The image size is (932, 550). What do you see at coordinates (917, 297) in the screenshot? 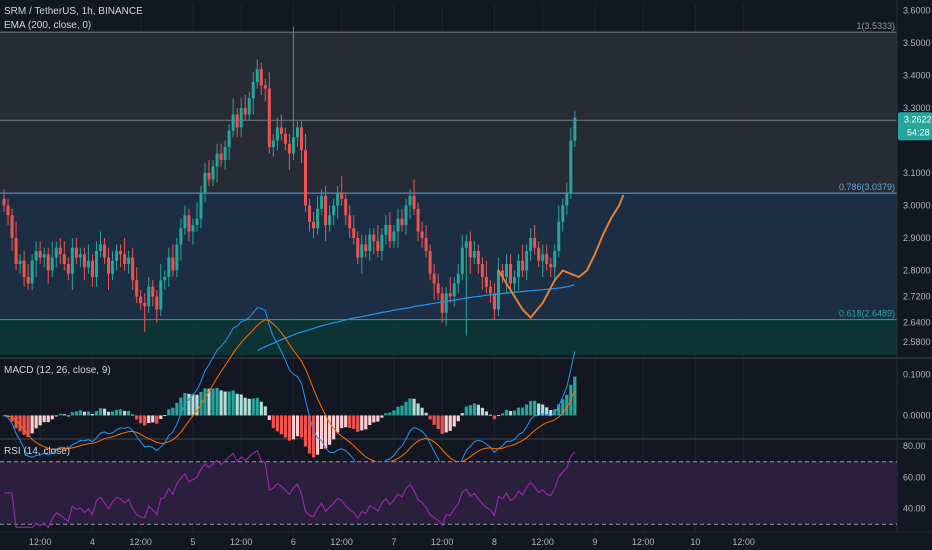
I see `price-tick-label: 2.7200` at bounding box center [917, 297].